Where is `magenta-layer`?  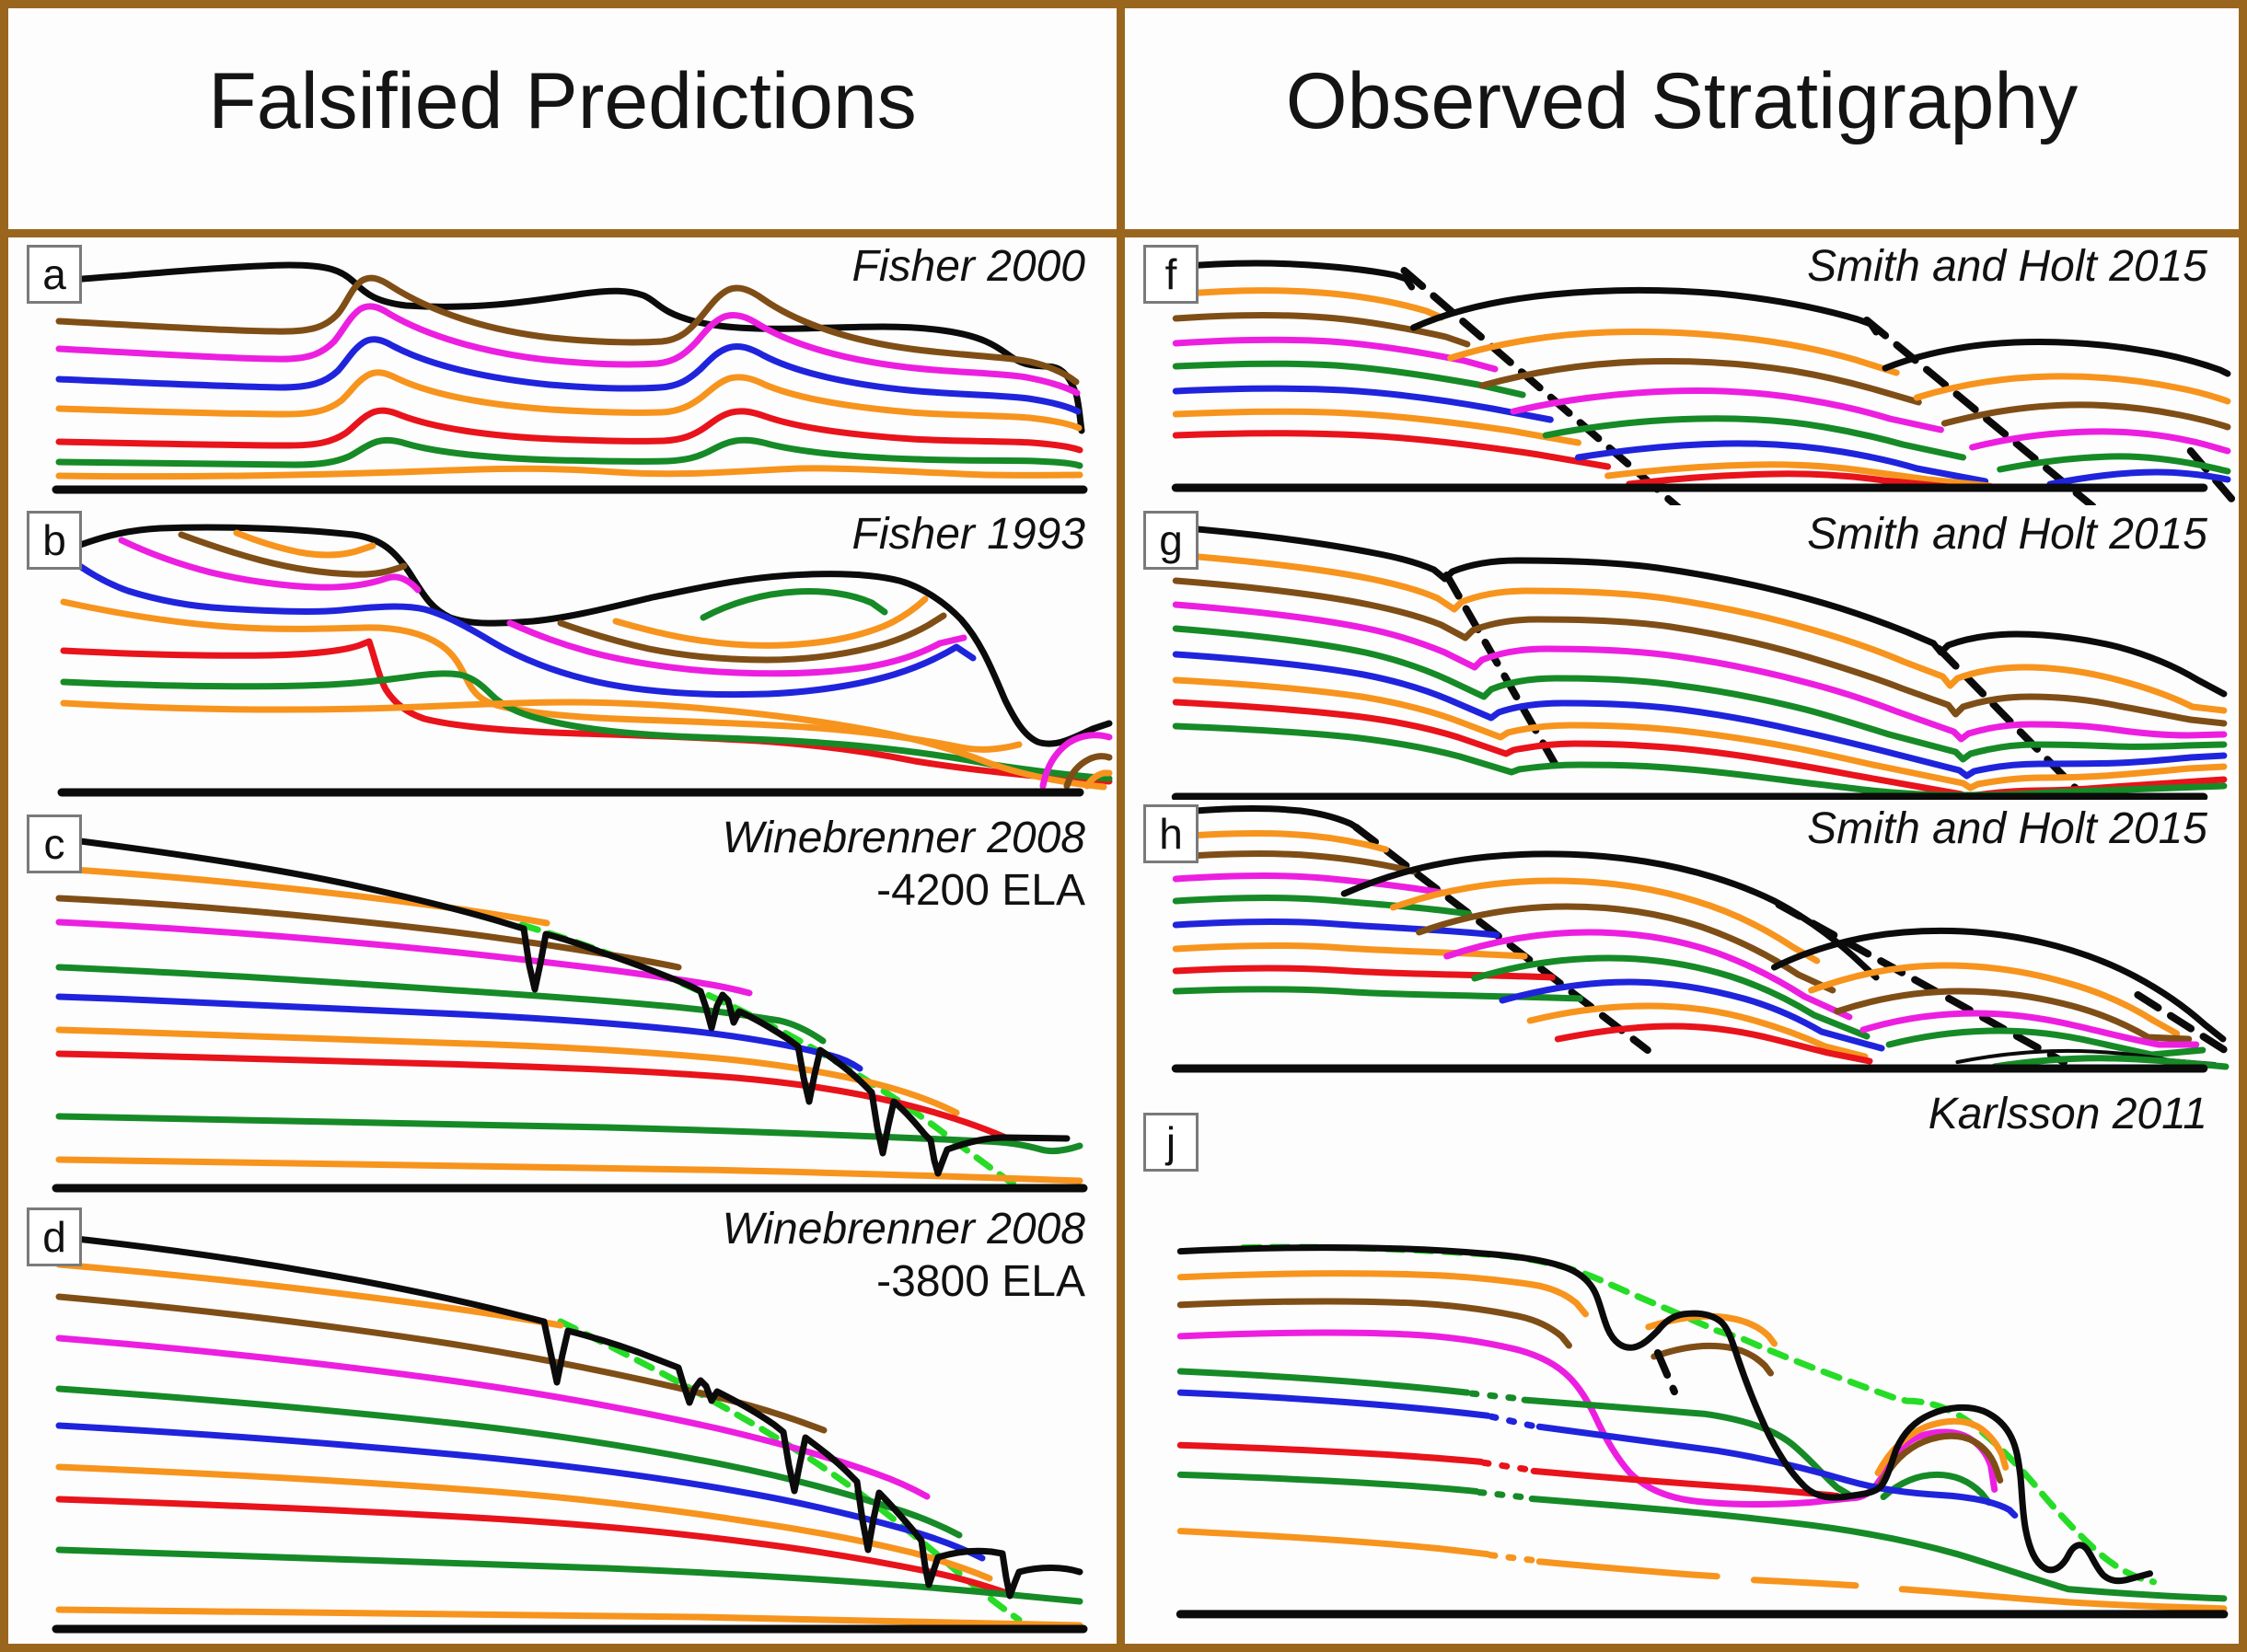
magenta-layer is located at coordinates (1587, 1418).